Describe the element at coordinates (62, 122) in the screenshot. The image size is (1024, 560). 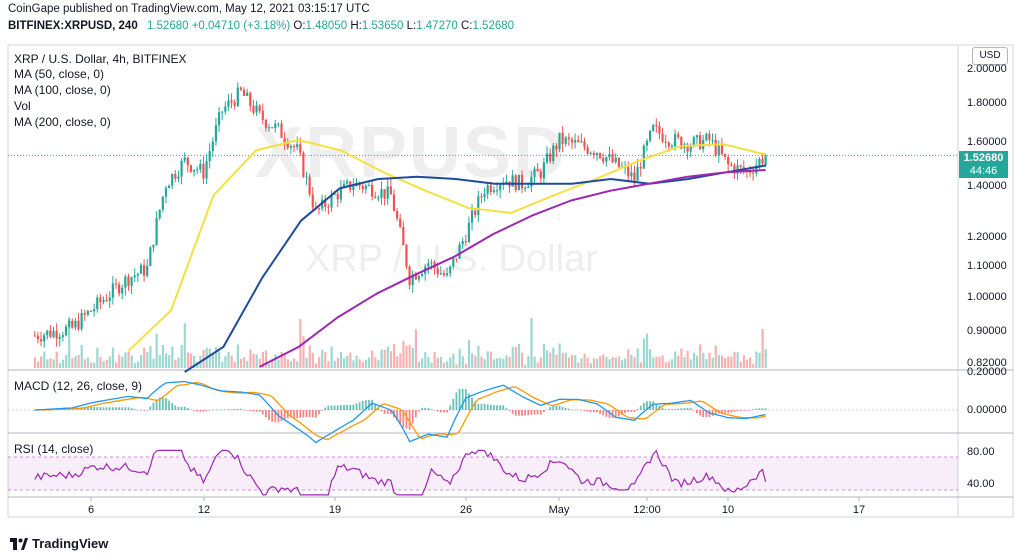
I see `legend-ma200: MA (200, close, 0)` at that location.